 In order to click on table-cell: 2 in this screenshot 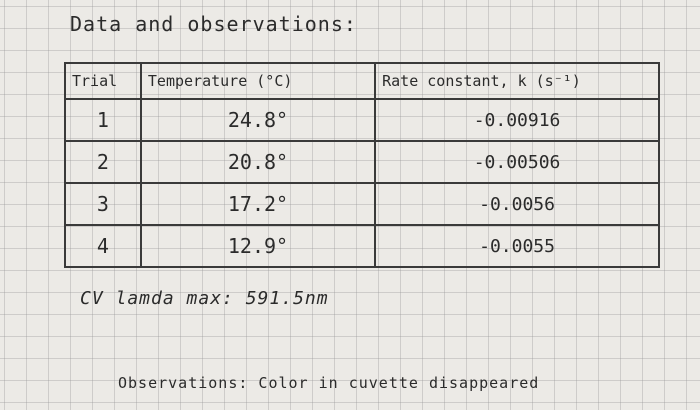, I will do `click(103, 162)`.